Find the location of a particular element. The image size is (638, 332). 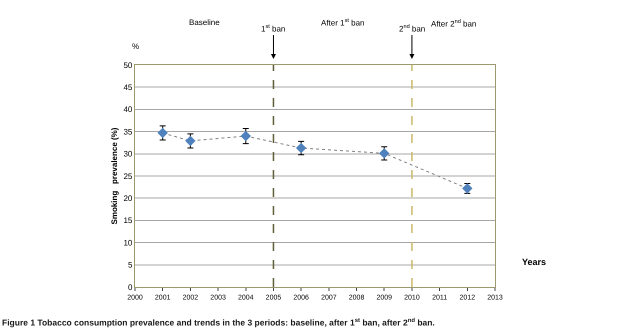

y-tick-label: 45 is located at coordinates (128, 87).